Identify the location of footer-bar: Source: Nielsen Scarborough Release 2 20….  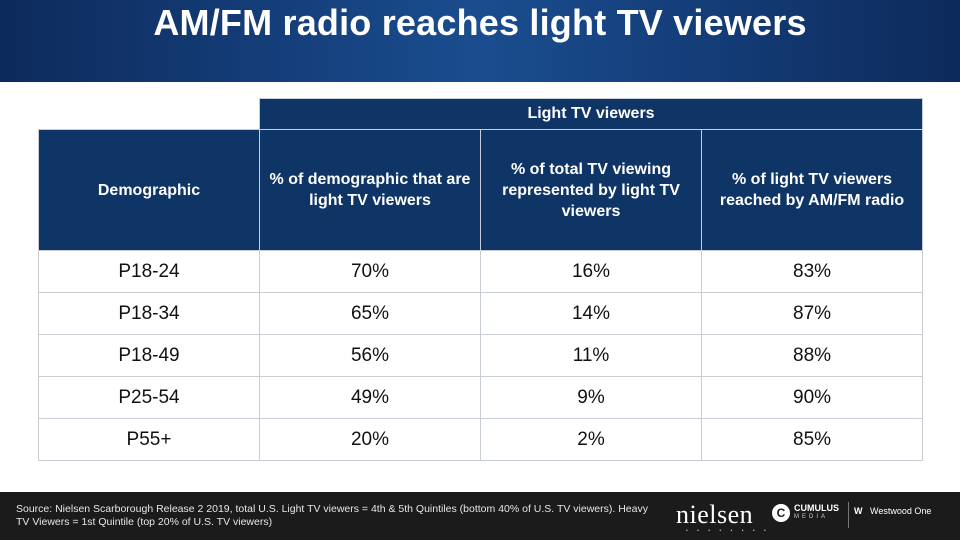
(480, 516).